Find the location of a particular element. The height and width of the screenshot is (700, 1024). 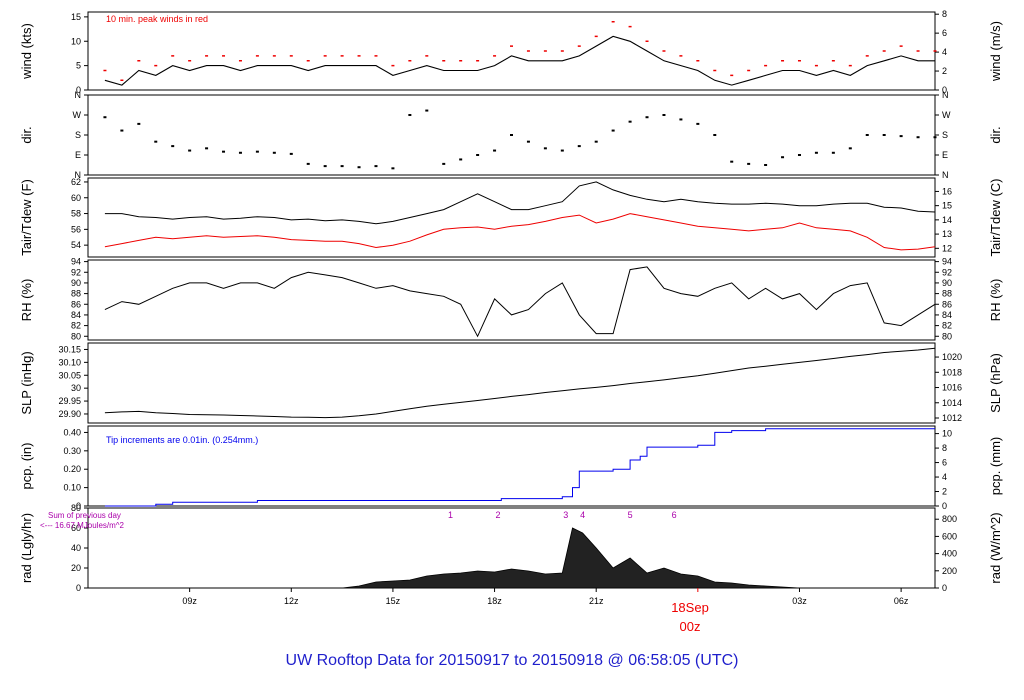

rad-ylabel-left: rad (Lgly/hr) is located at coordinates (26, 548).